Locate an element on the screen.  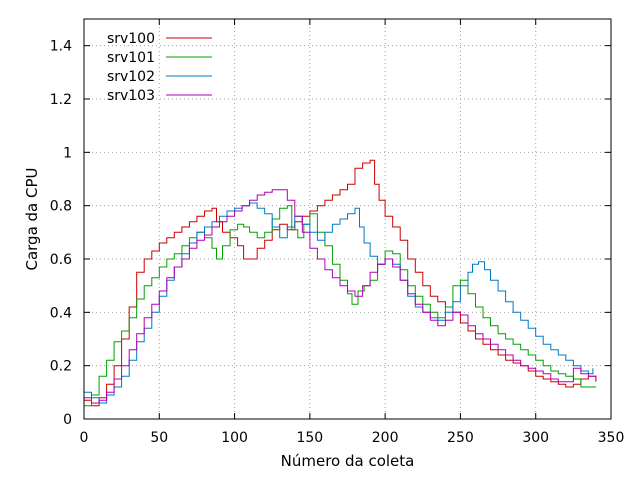
y-tick-label: 1.4 is located at coordinates (61, 47).